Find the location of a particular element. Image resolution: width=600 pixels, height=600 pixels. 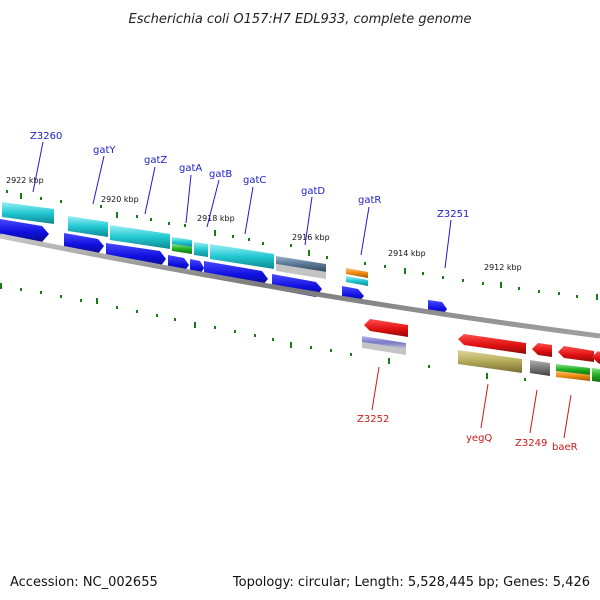

gene-label-z3251: Z3251 is located at coordinates (453, 214).